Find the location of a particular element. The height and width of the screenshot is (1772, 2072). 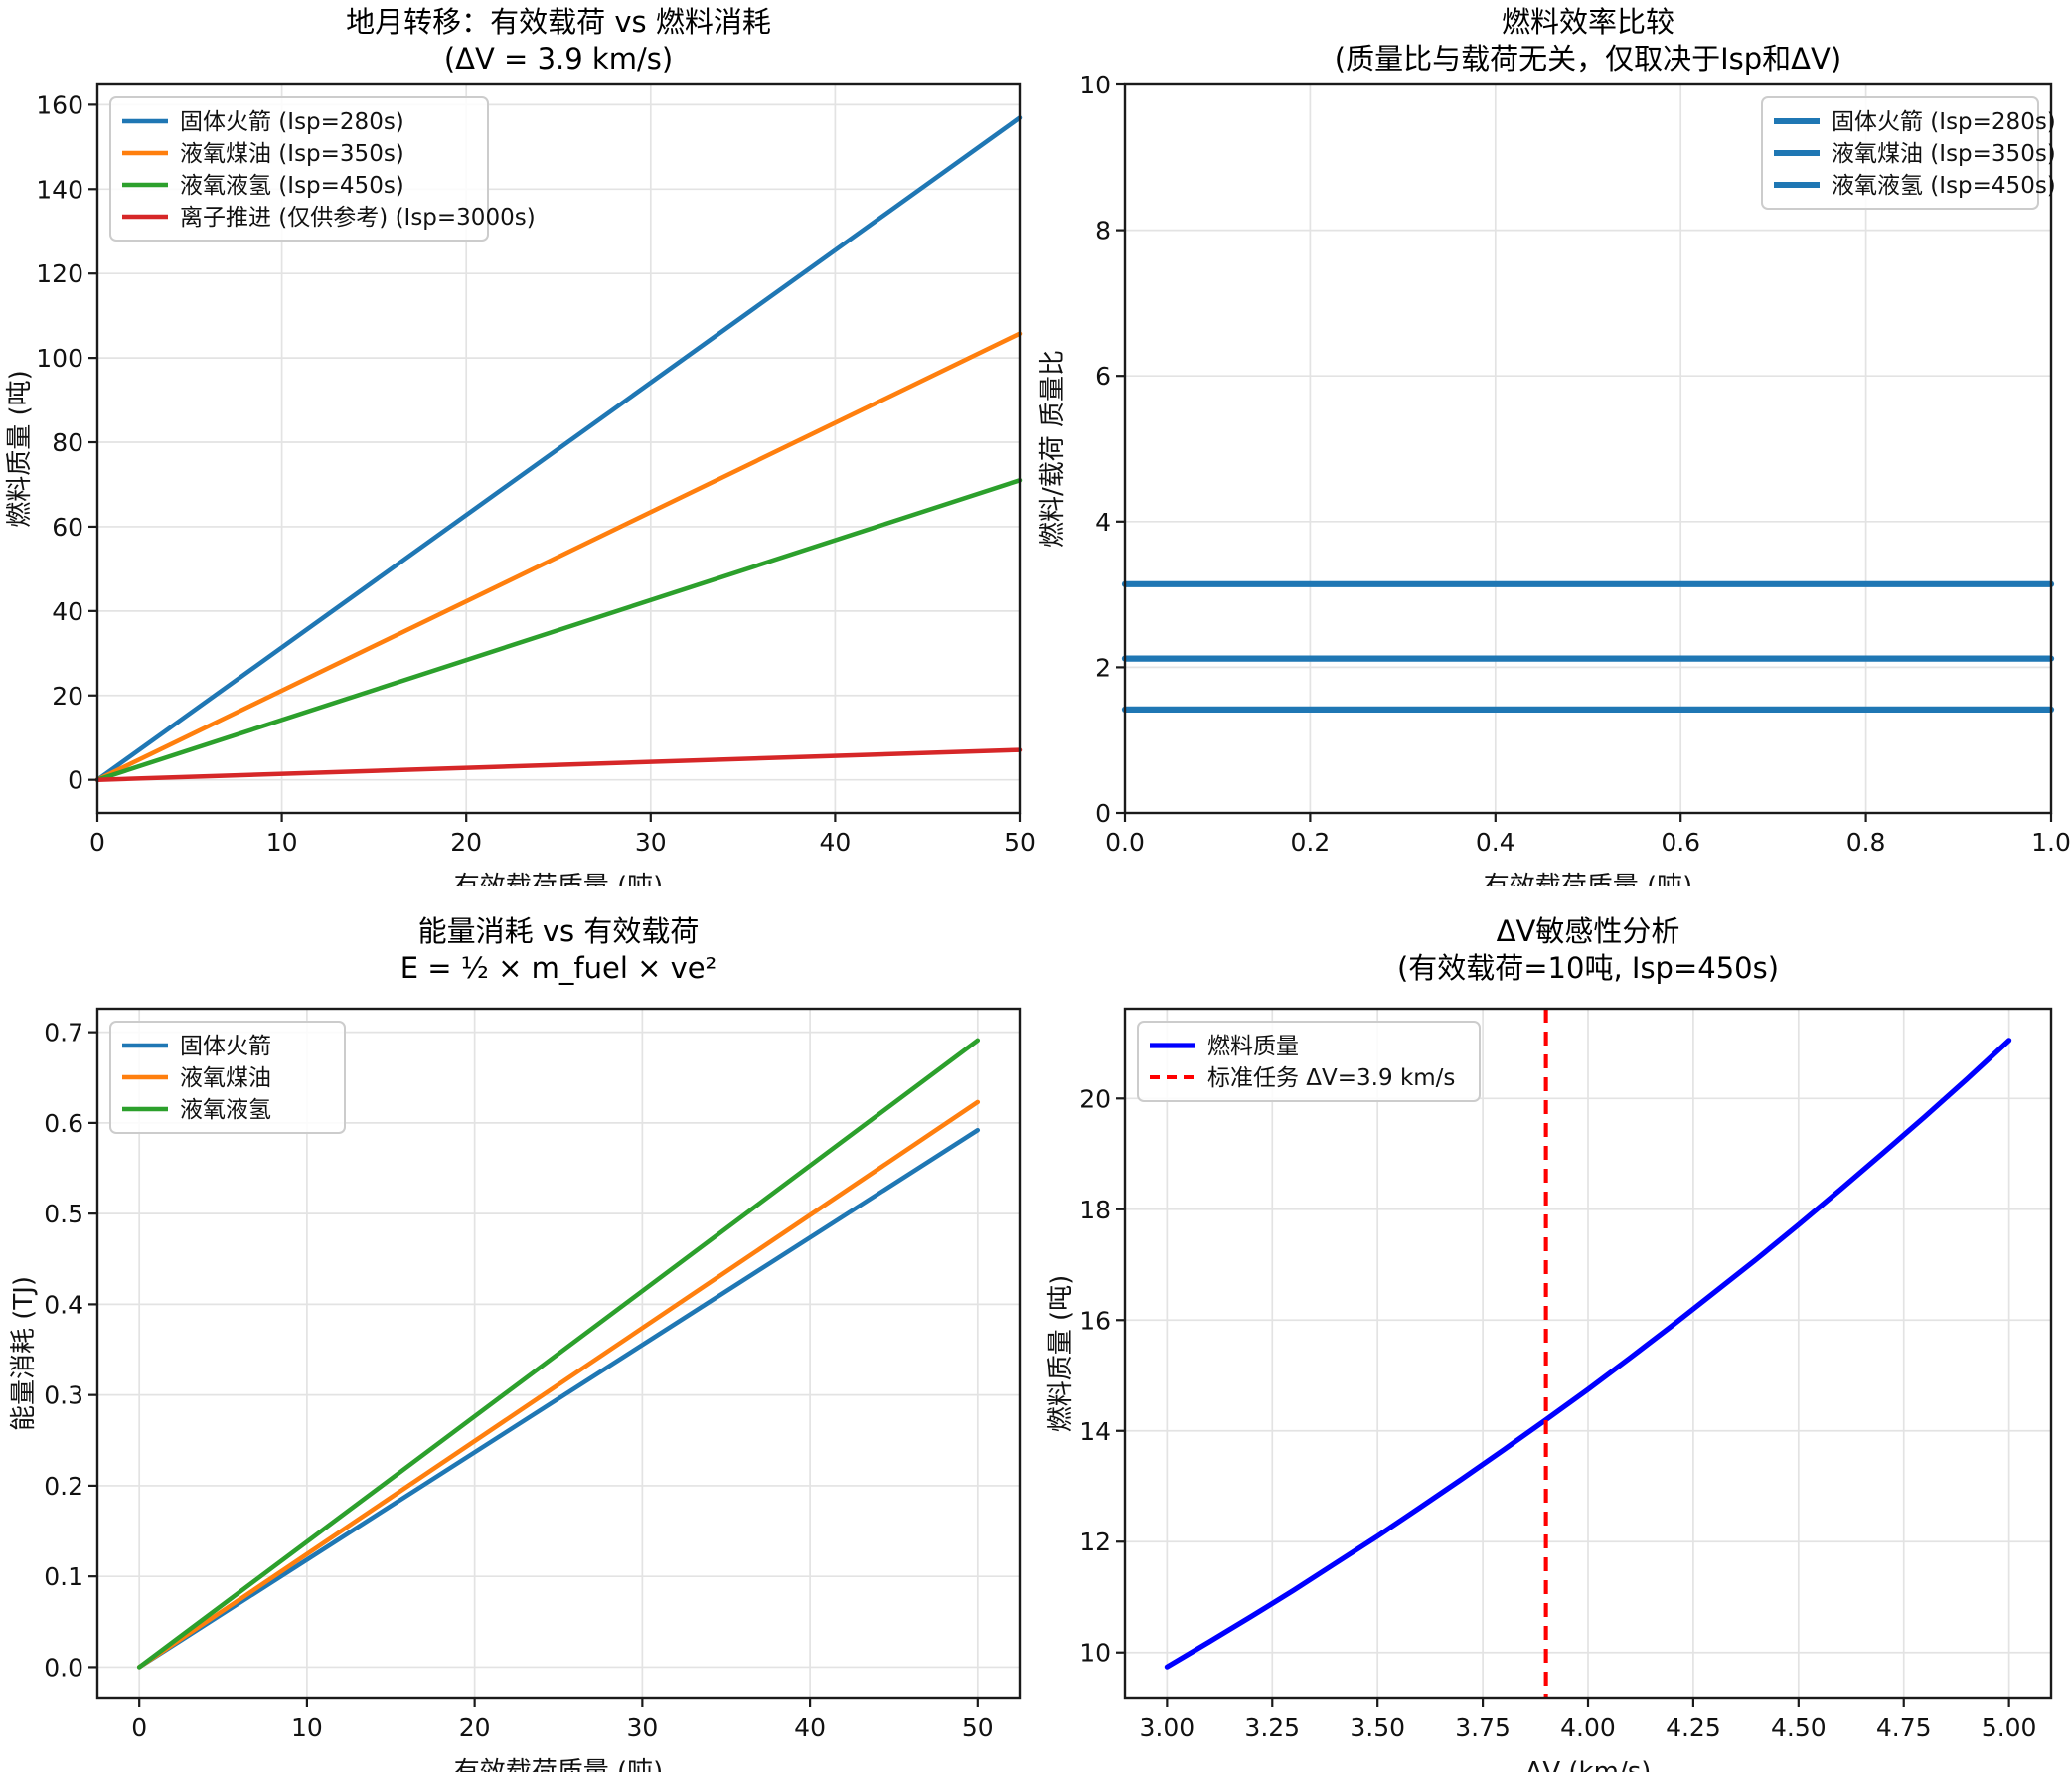

y-tick-label: 0.1 is located at coordinates (63, 1577).